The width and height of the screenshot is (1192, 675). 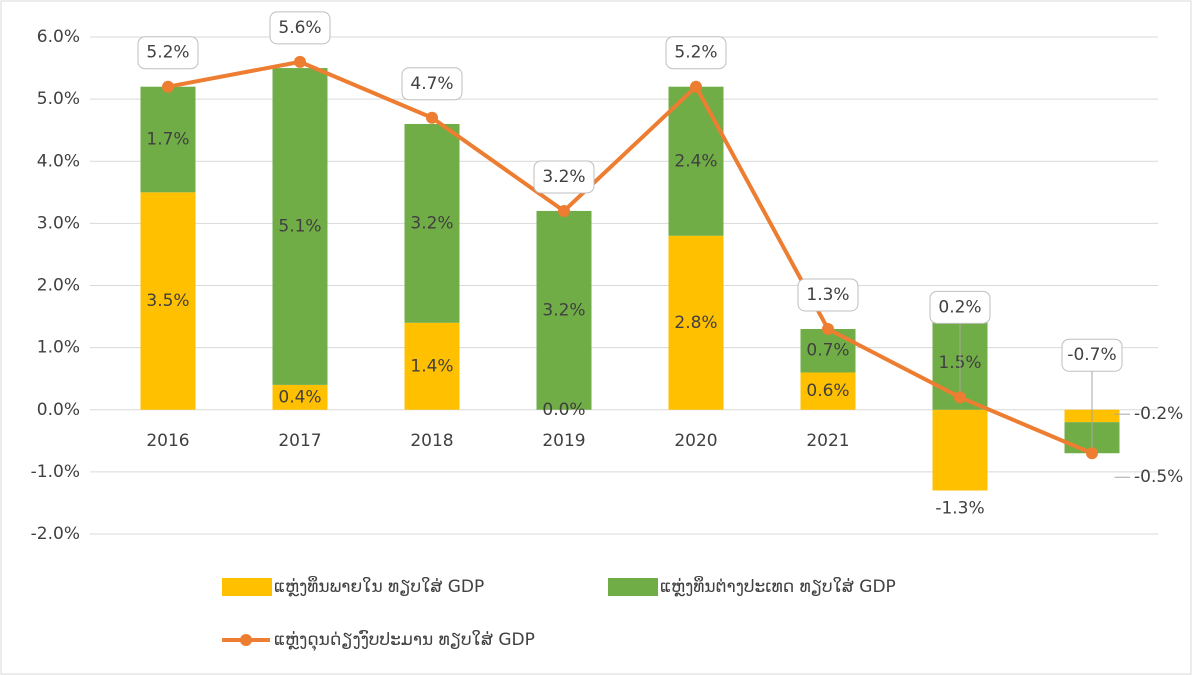 I want to click on data-label: 0.7%, so click(x=827, y=351).